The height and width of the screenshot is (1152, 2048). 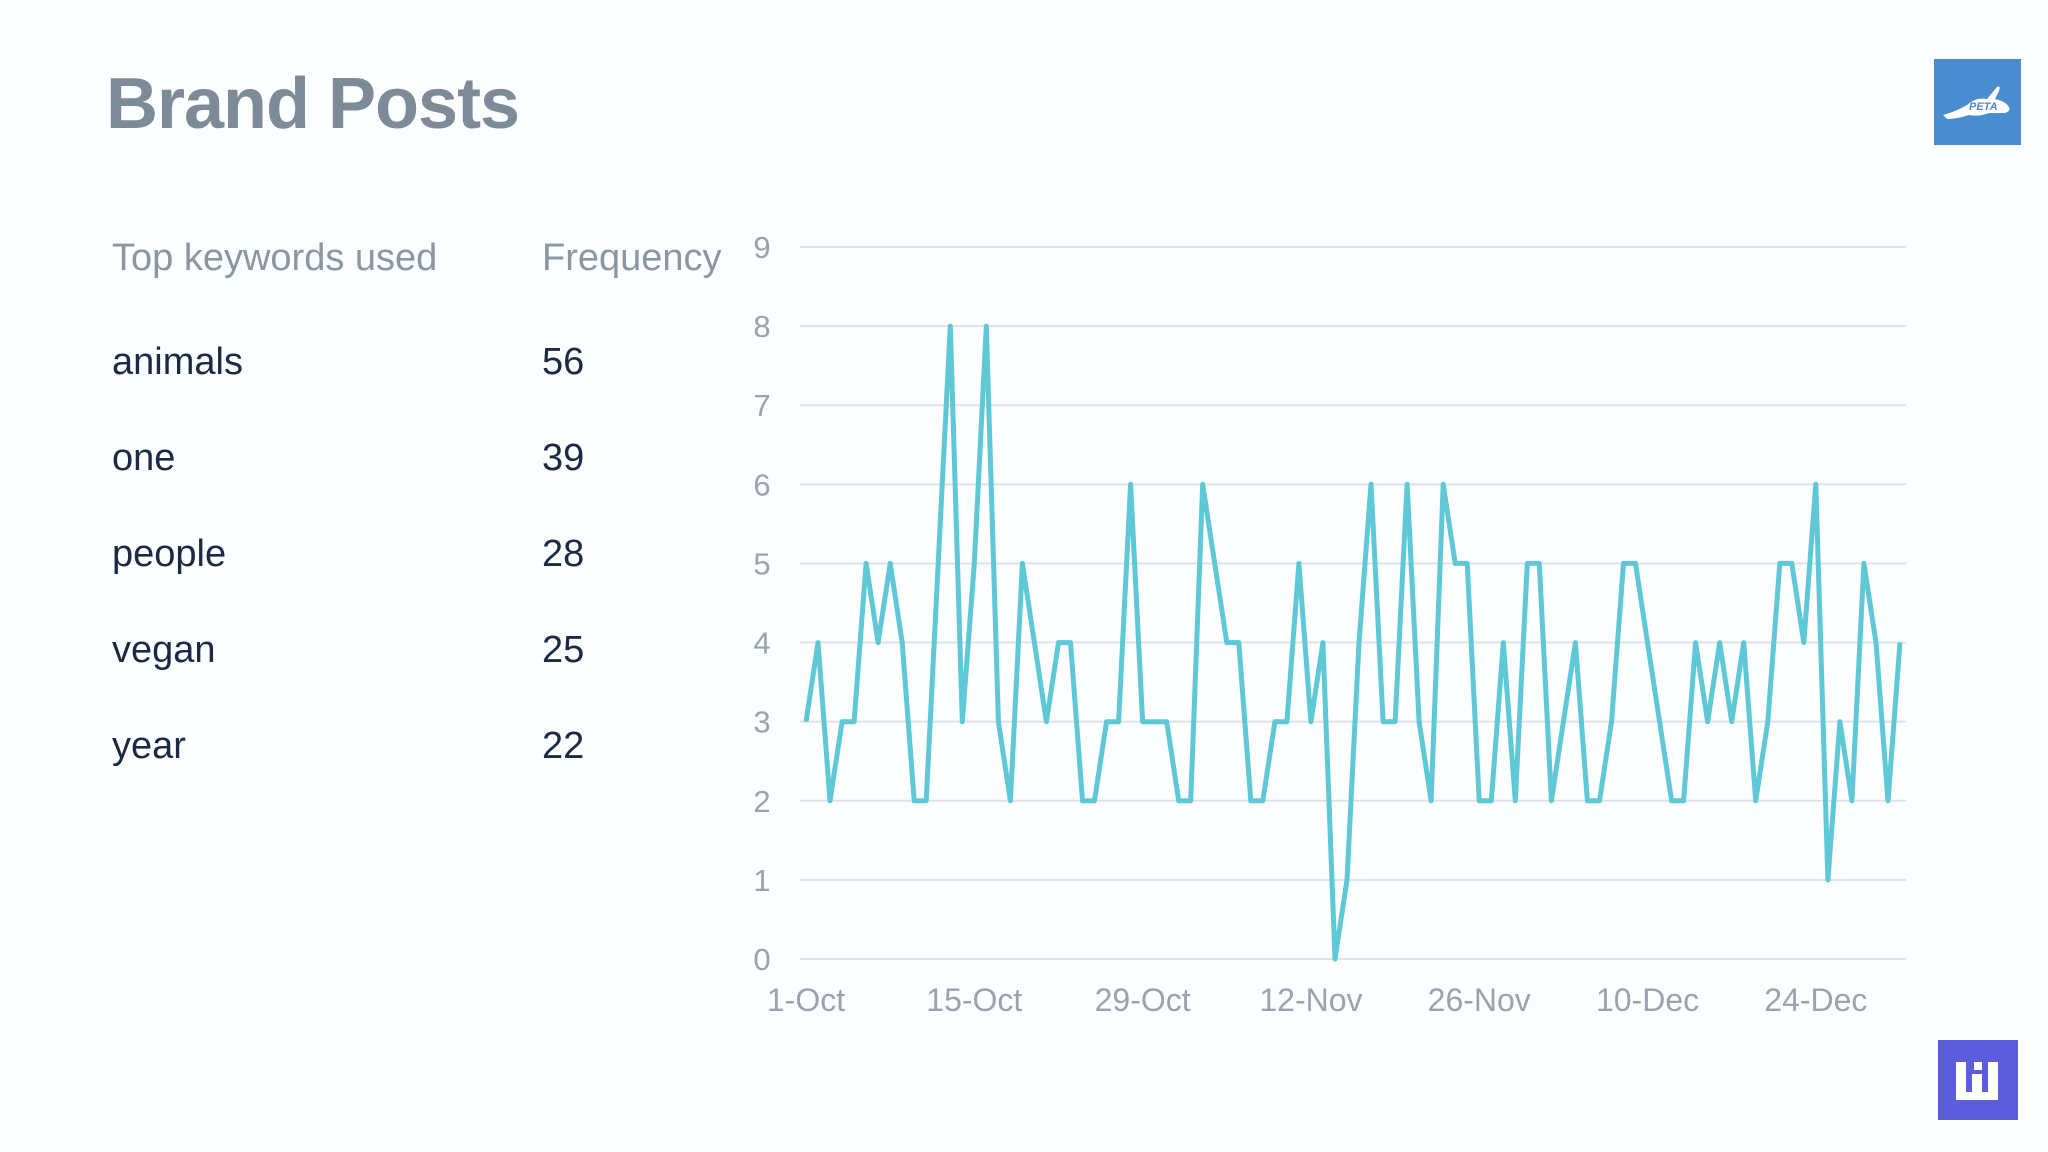 I want to click on y-tick-label: 1, so click(x=761, y=880).